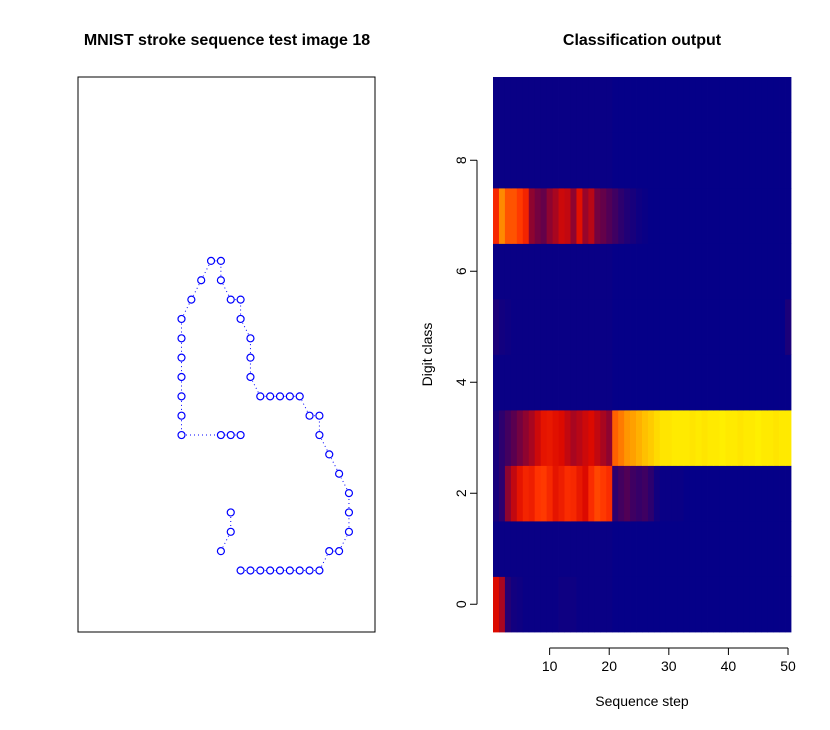 This screenshot has width=830, height=730. I want to click on y-tick-label: 6, so click(461, 271).